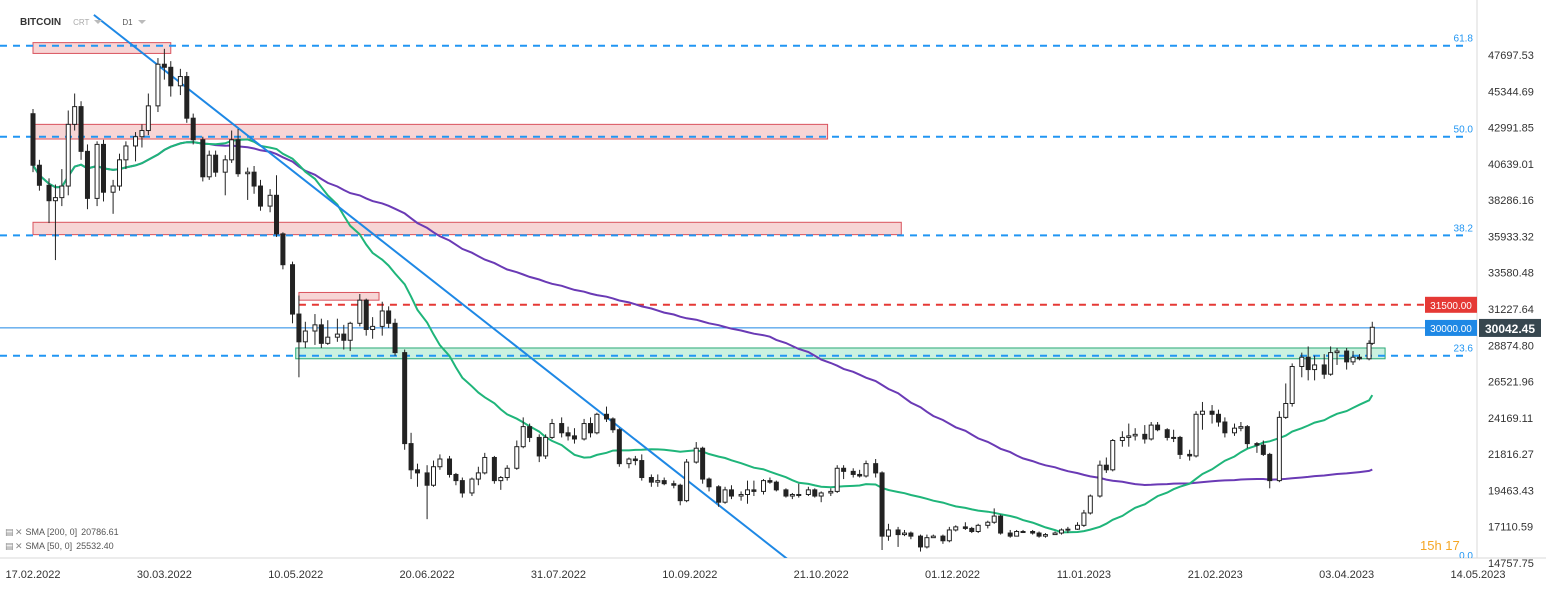 The width and height of the screenshot is (1546, 590). Describe the element at coordinates (1464, 39) in the screenshot. I see `fib-level-label: 61.8` at that location.